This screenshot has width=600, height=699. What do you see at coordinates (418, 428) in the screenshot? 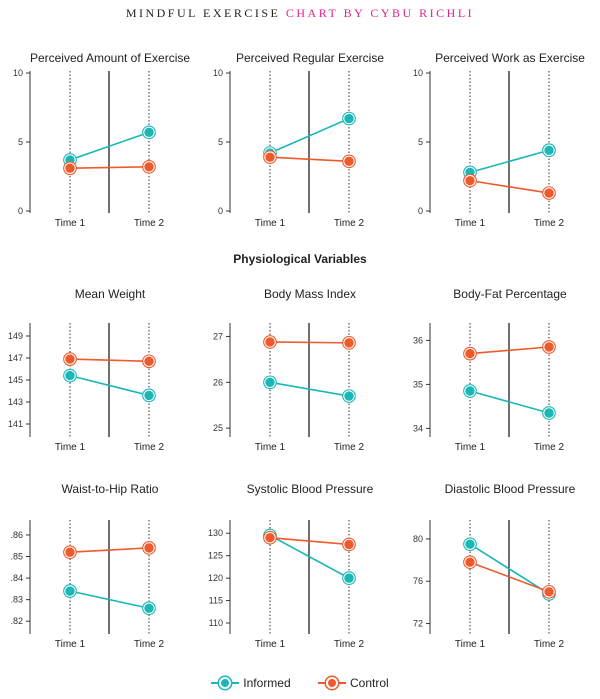
I see `y-tick-label: 34` at bounding box center [418, 428].